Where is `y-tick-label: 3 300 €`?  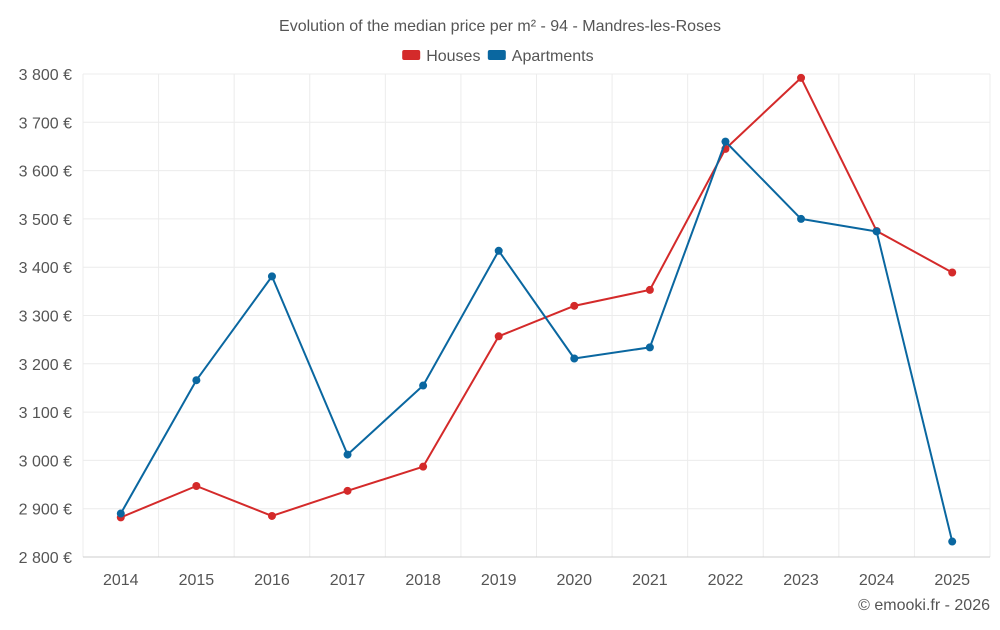 y-tick-label: 3 300 € is located at coordinates (45, 317).